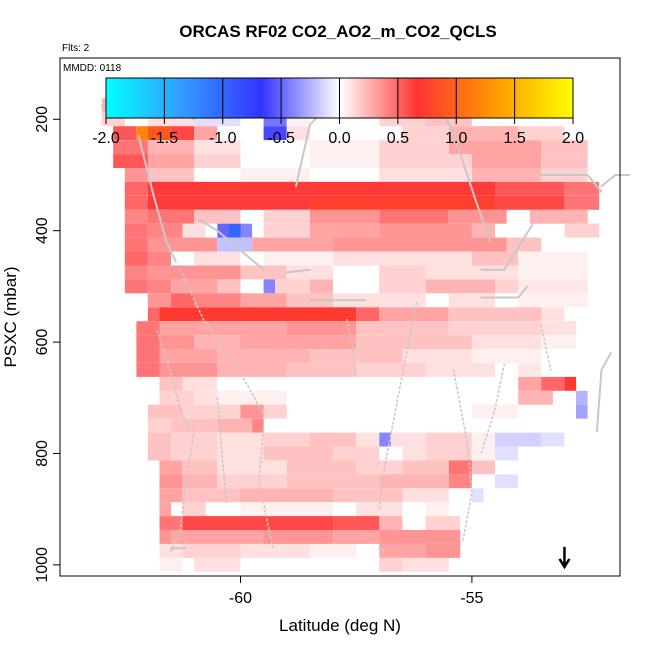  What do you see at coordinates (573, 138) in the screenshot?
I see `colorbar-tick-label: 2.0` at bounding box center [573, 138].